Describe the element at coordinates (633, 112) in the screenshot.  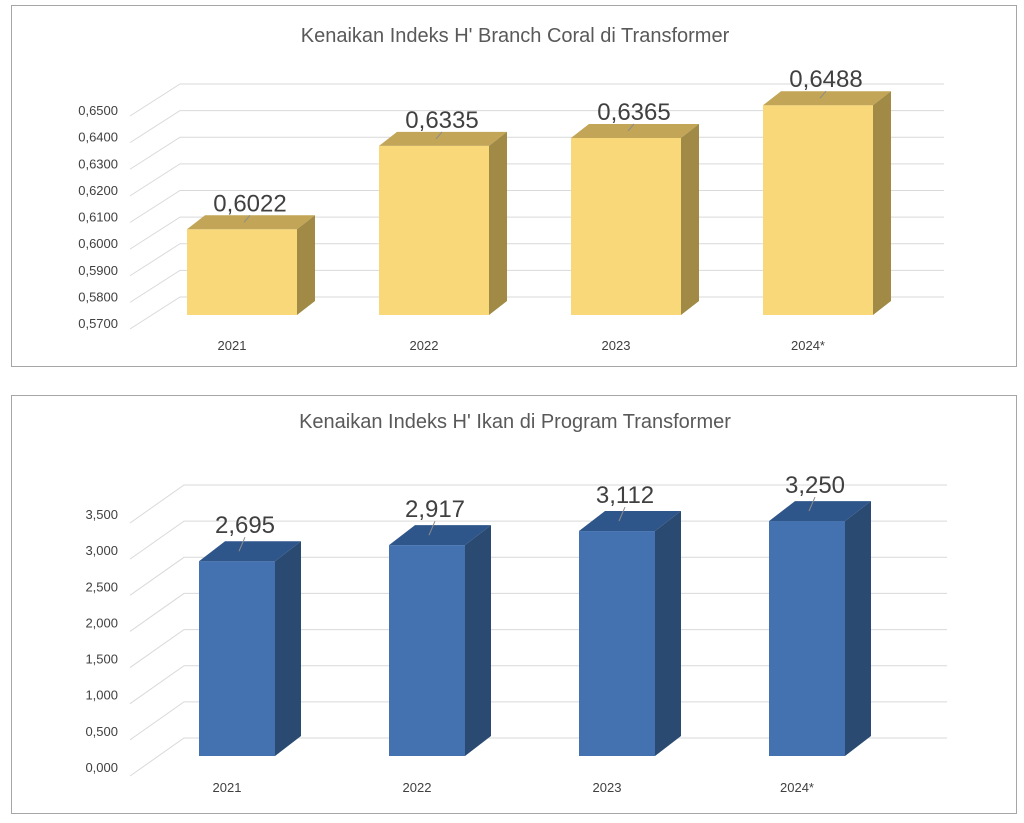
I see `data-label: 0,6365` at that location.